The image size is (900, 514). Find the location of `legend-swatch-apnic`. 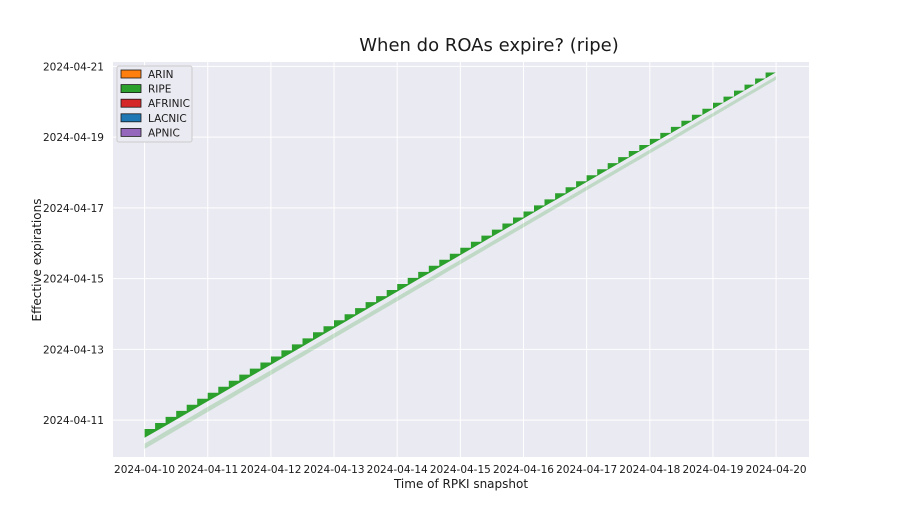

legend-swatch-apnic is located at coordinates (131, 132).